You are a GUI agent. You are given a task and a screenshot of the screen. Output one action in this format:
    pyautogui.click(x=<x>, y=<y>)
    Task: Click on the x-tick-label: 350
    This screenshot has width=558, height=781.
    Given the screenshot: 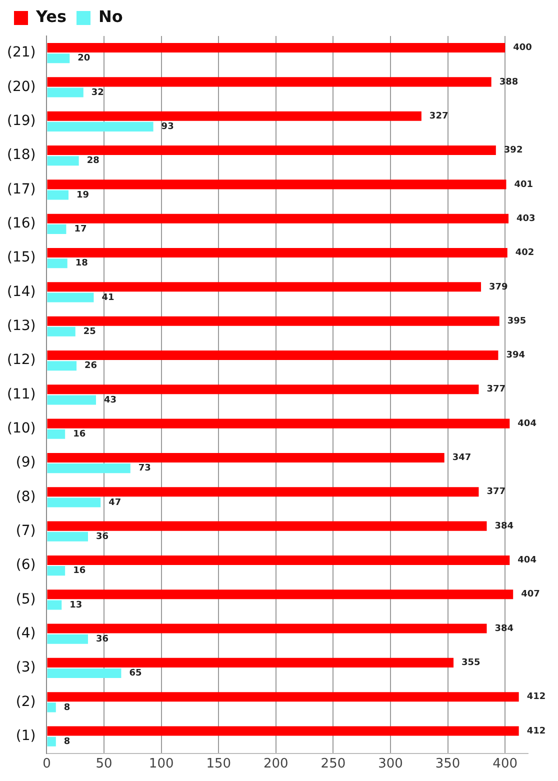 What is the action you would take?
    pyautogui.click(x=447, y=764)
    